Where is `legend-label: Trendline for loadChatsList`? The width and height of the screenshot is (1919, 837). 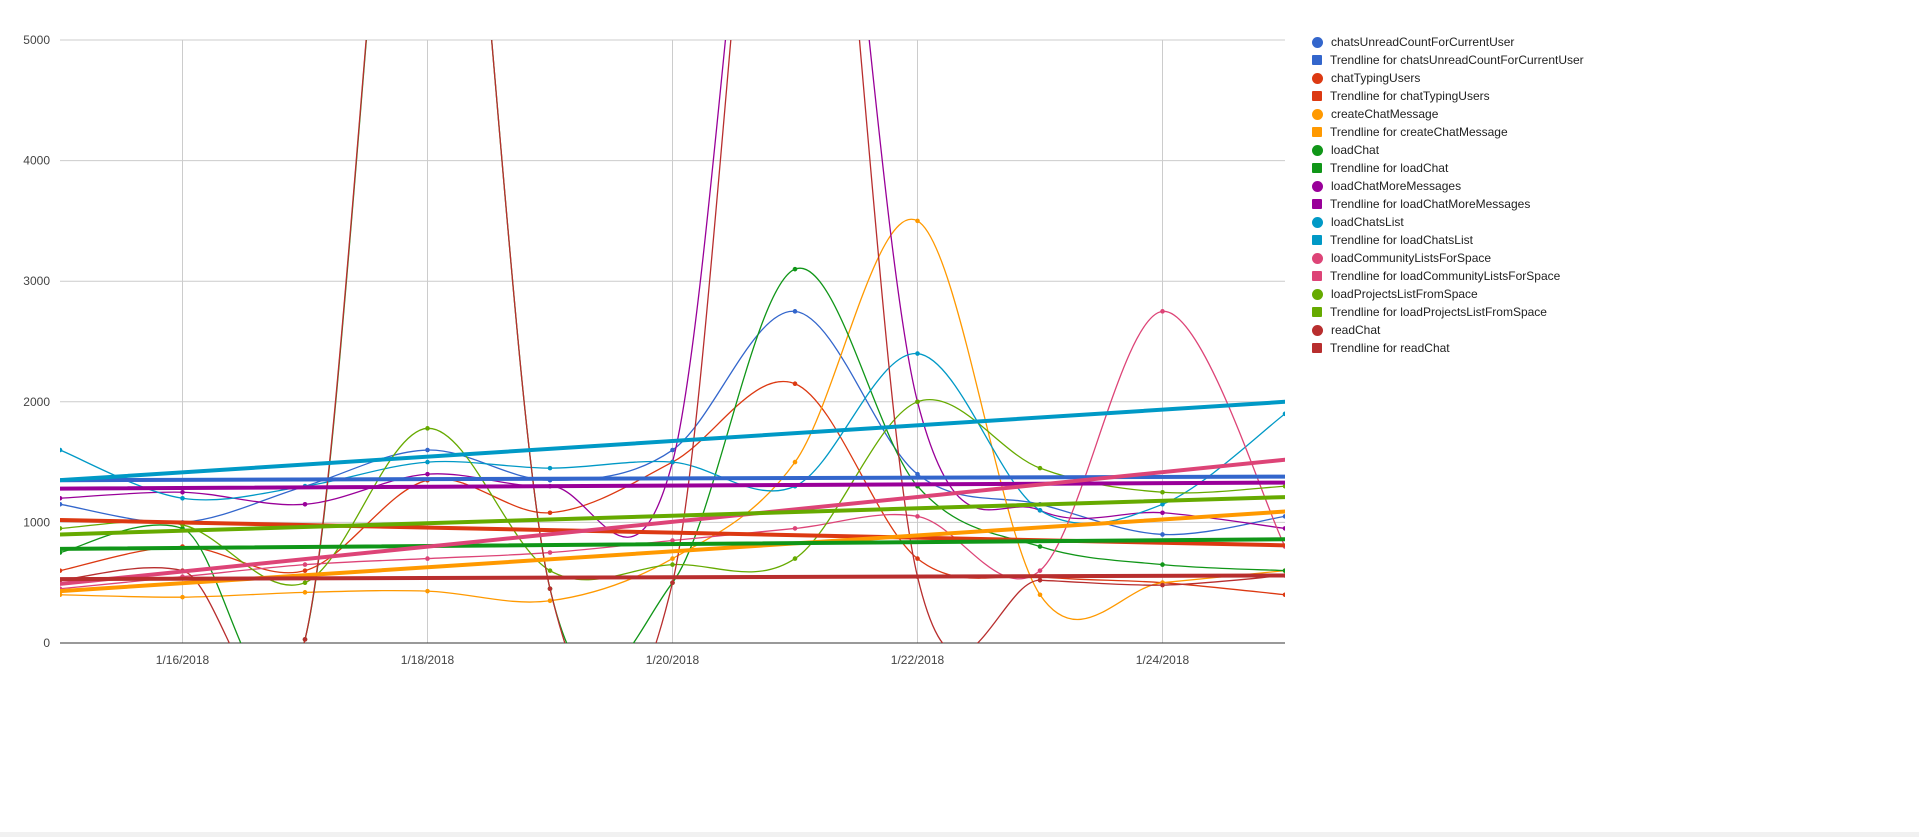
legend-label: Trendline for loadChatsList is located at coordinates (1401, 240).